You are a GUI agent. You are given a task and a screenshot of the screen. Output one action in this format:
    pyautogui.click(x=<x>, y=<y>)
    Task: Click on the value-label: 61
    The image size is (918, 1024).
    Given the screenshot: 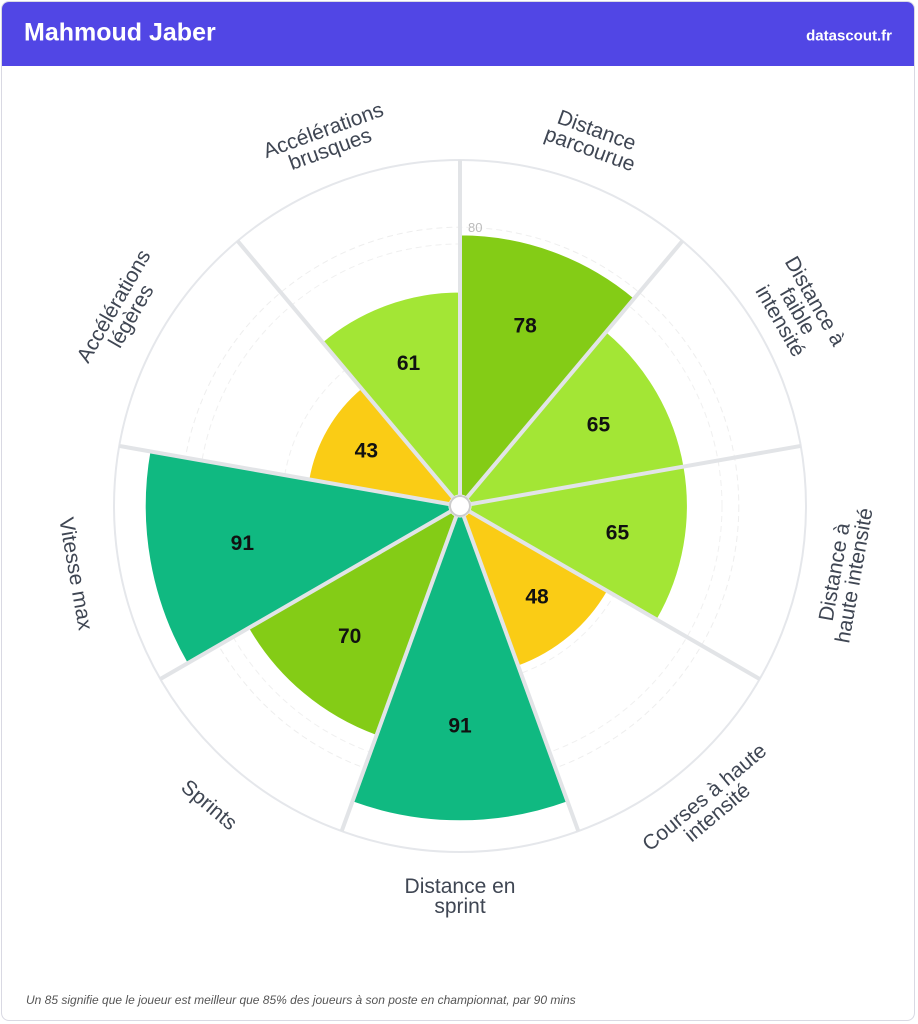 What is the action you would take?
    pyautogui.click(x=409, y=363)
    